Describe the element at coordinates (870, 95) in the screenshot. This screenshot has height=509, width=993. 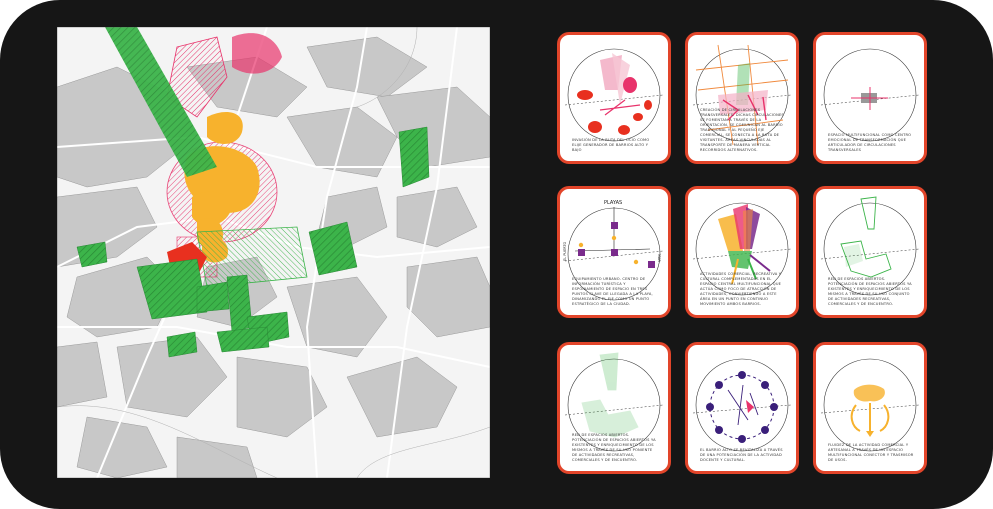
I see `center-node-icon` at that location.